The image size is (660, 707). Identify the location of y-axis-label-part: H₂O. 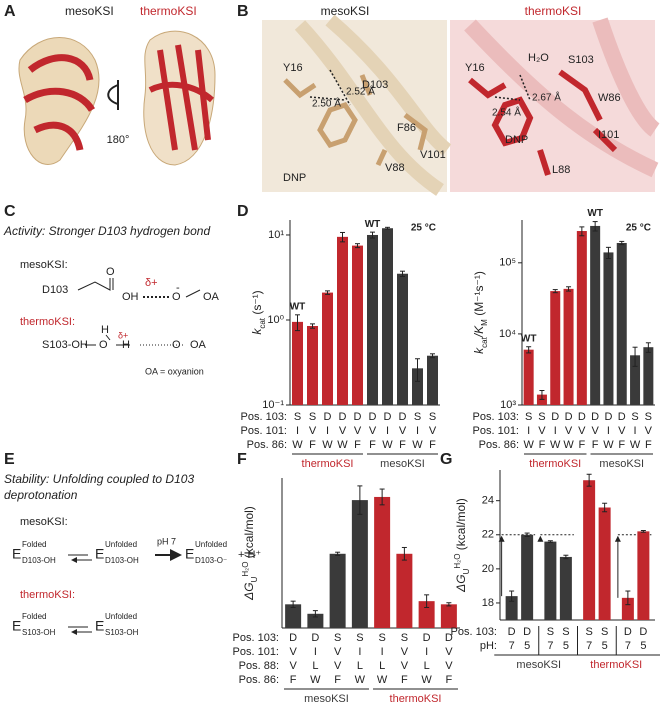
(245, 569).